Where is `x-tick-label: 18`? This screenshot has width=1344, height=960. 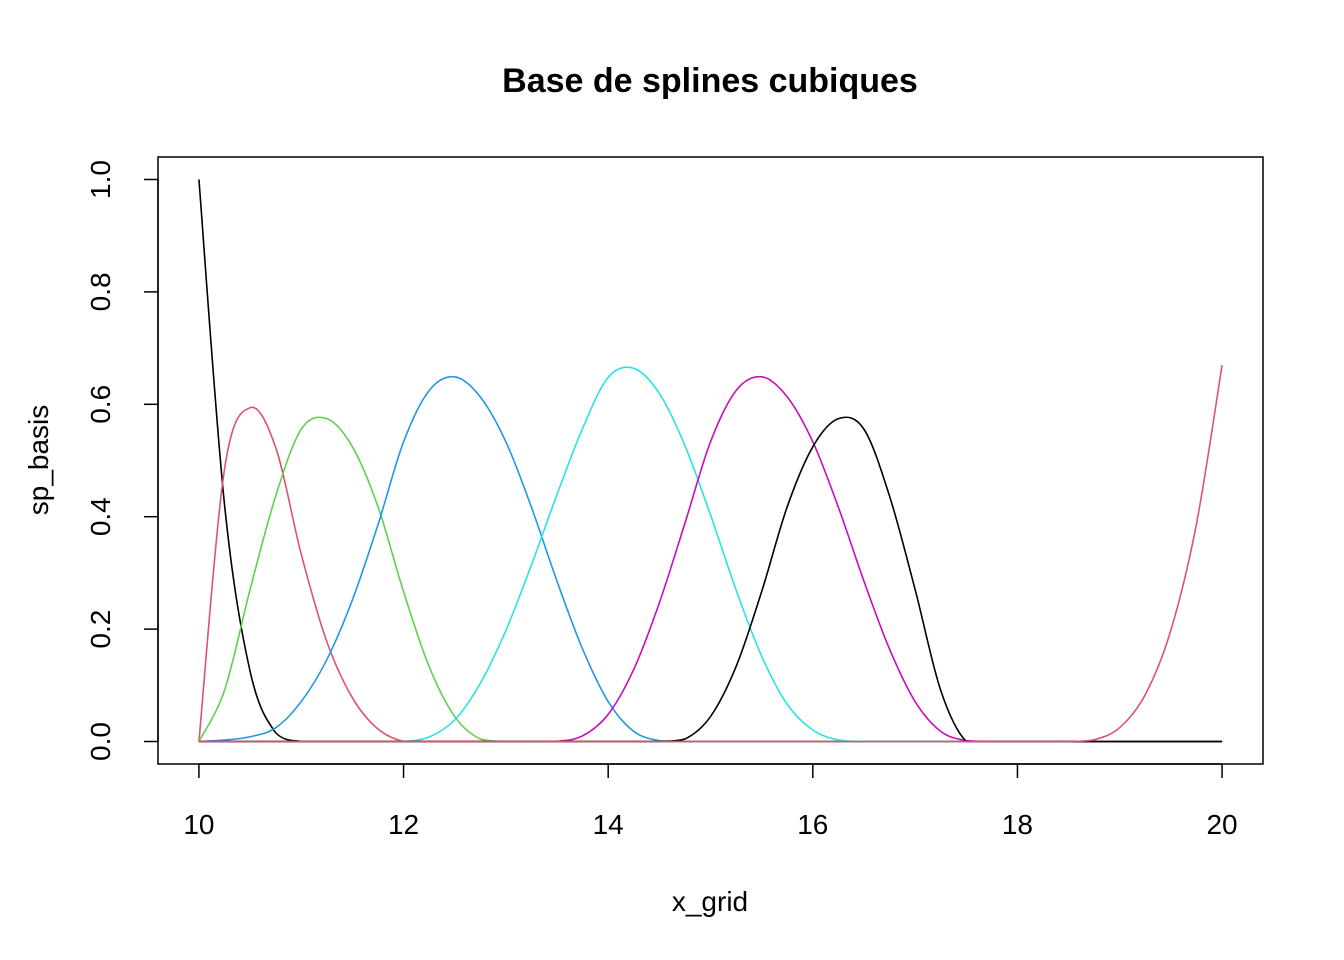 x-tick-label: 18 is located at coordinates (1017, 824).